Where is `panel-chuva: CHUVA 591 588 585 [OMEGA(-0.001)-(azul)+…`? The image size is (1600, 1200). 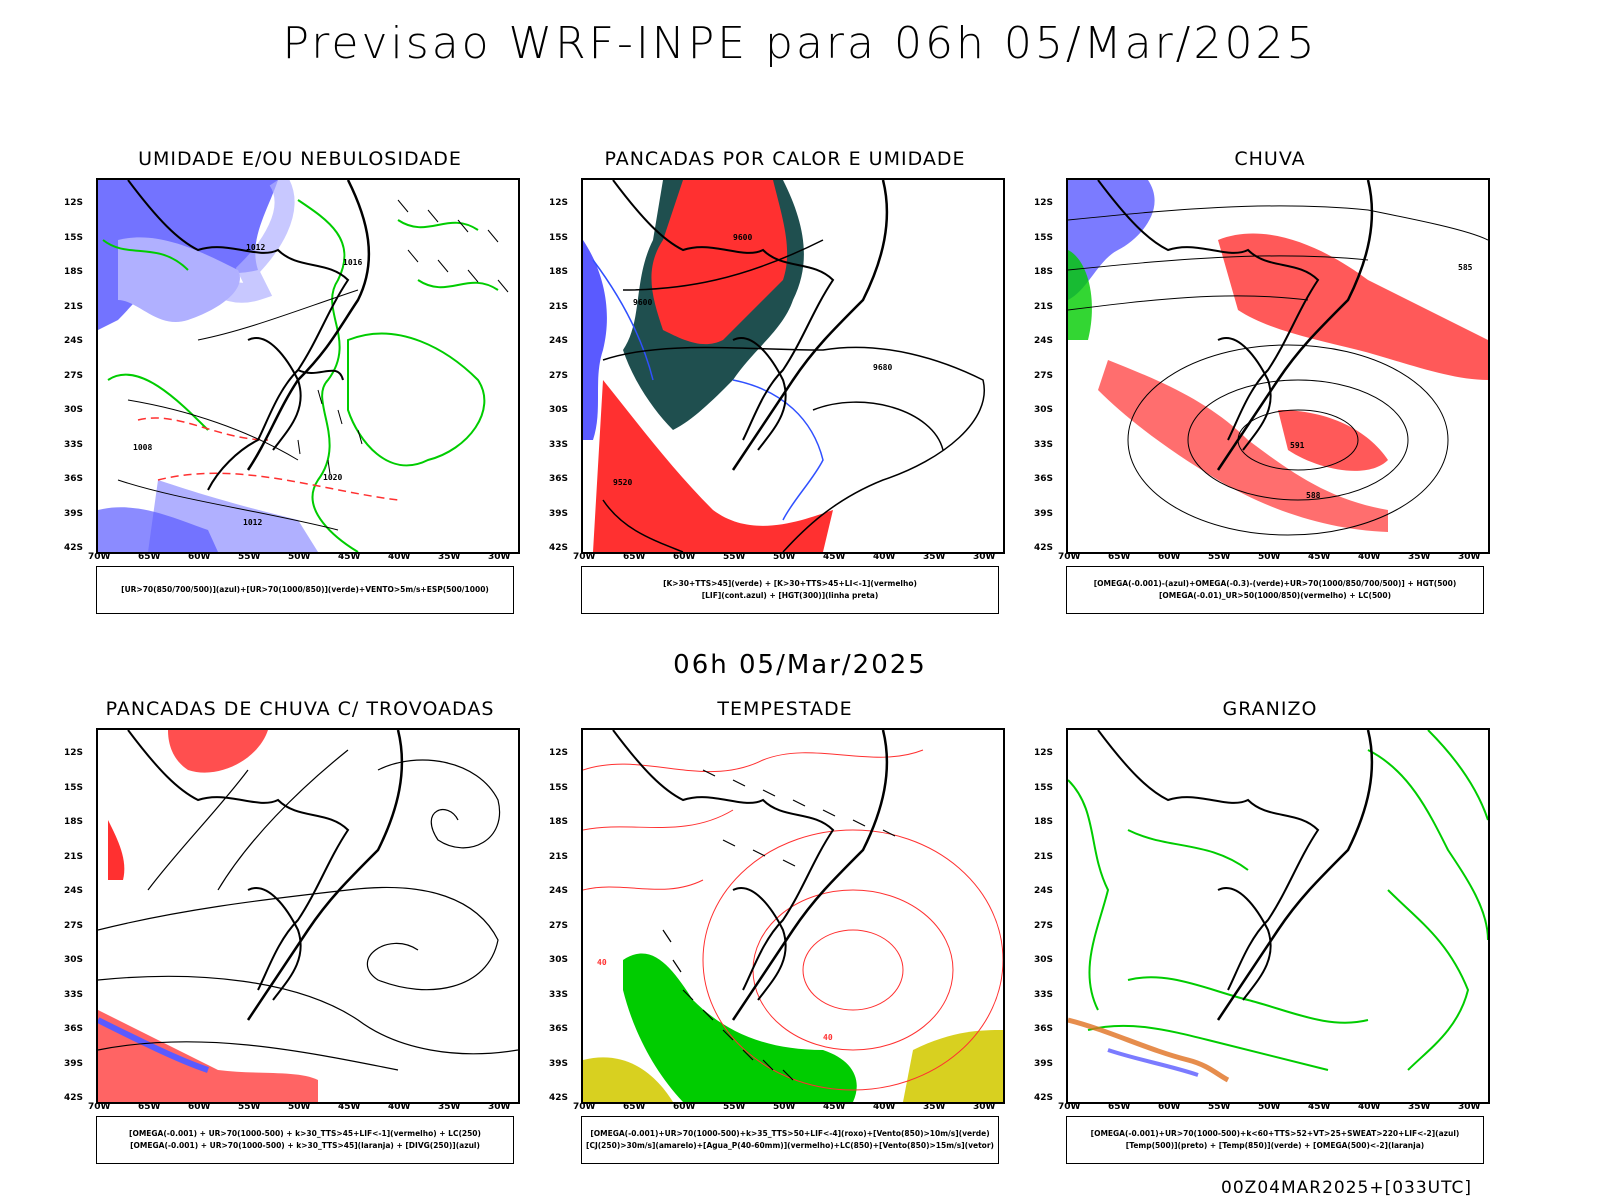
panel-chuva: CHUVA 591 588 585 [OMEGA(-0.001)-(azul)+… is located at coordinates (1270, 383).